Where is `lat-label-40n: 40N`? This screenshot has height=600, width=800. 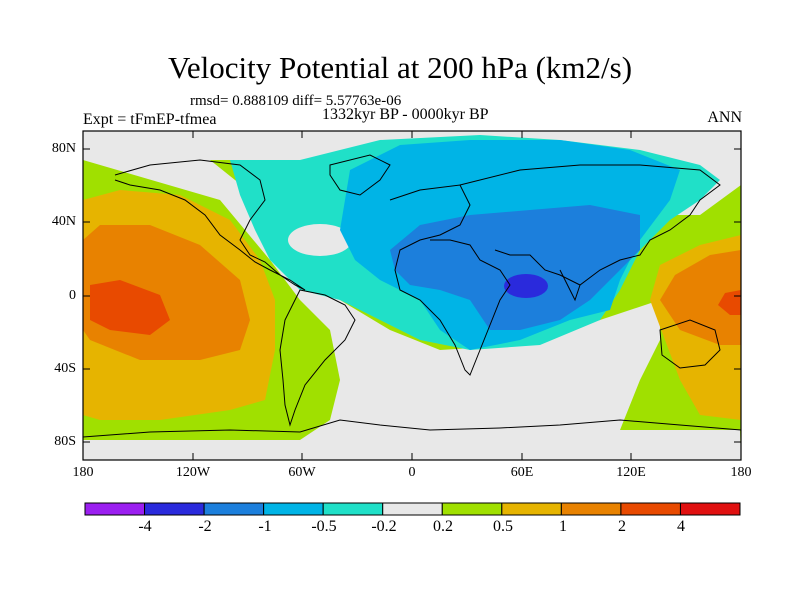
lat-label-40n: 40N is located at coordinates (63, 221).